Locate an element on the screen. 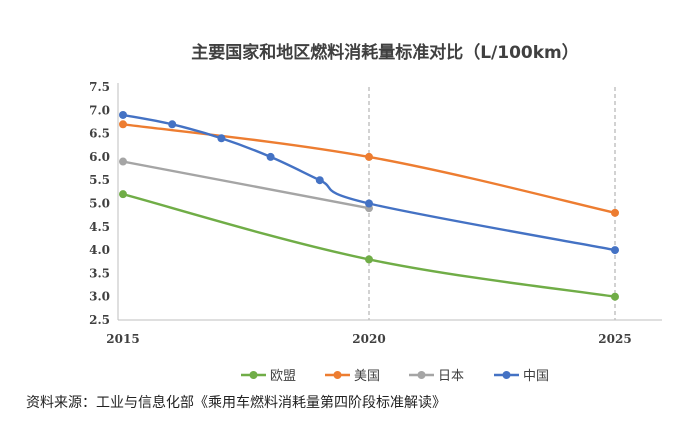 The width and height of the screenshot is (679, 429). legend: 欧盟 美国 日本 中国 is located at coordinates (395, 376).